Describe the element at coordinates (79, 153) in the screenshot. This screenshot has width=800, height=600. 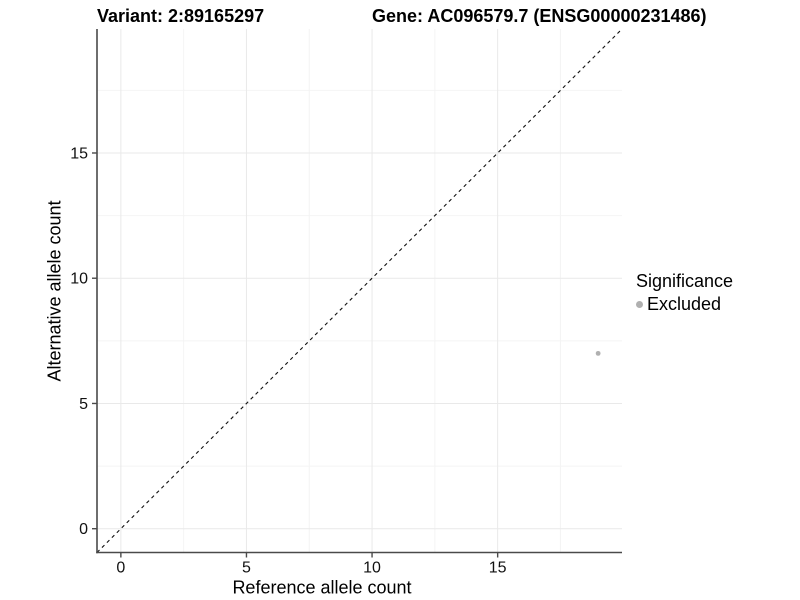
I see `y-tick-label: 15` at that location.